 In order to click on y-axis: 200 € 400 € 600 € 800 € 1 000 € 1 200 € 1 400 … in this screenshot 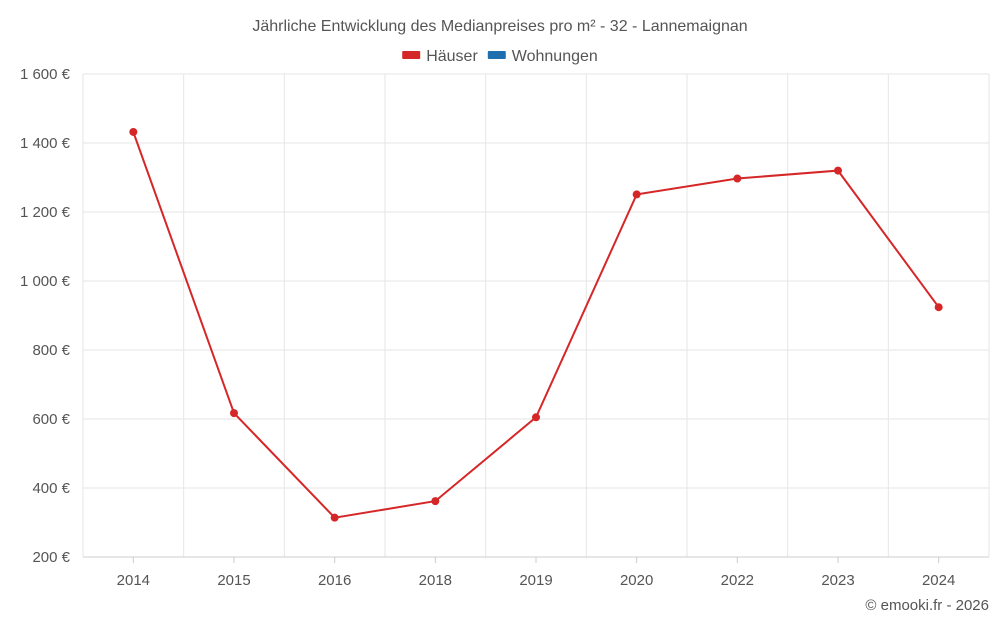, I will do `click(45, 316)`.